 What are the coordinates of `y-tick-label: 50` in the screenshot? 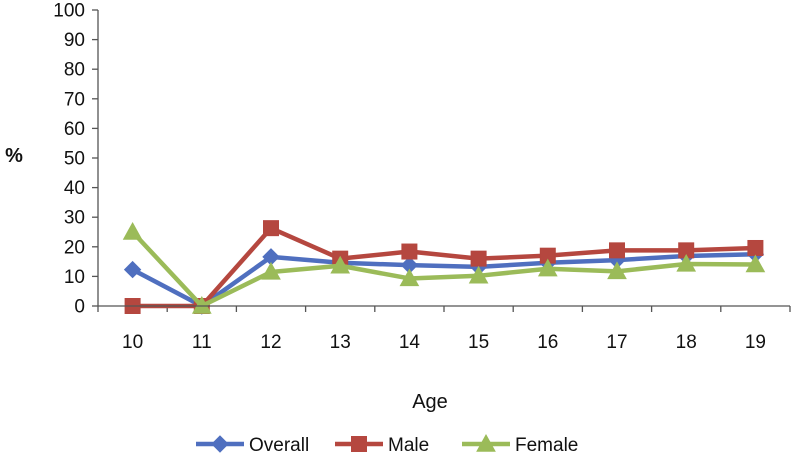 It's located at (74, 159).